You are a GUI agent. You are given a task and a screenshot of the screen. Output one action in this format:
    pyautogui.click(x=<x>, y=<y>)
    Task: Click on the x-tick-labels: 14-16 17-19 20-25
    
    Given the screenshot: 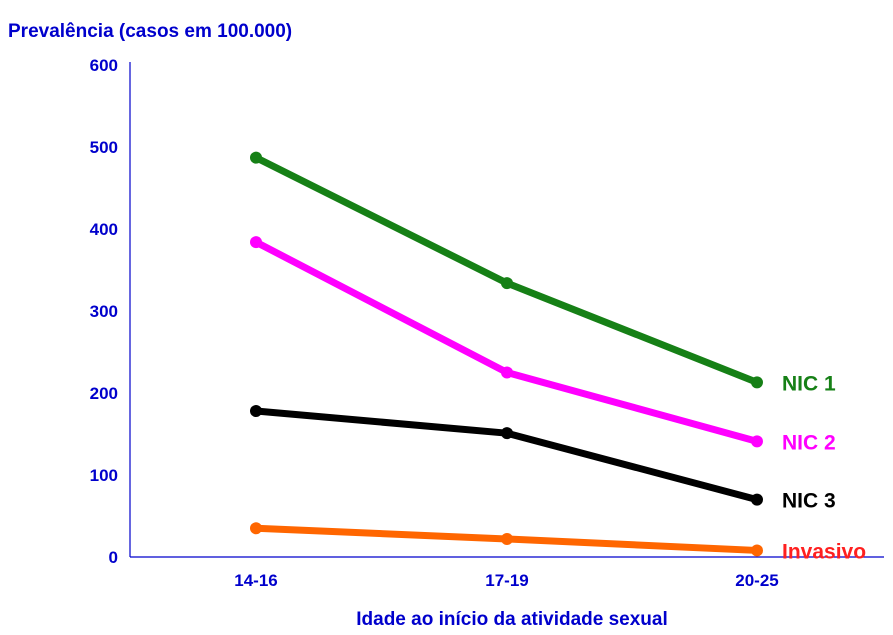 What is the action you would take?
    pyautogui.click(x=506, y=580)
    